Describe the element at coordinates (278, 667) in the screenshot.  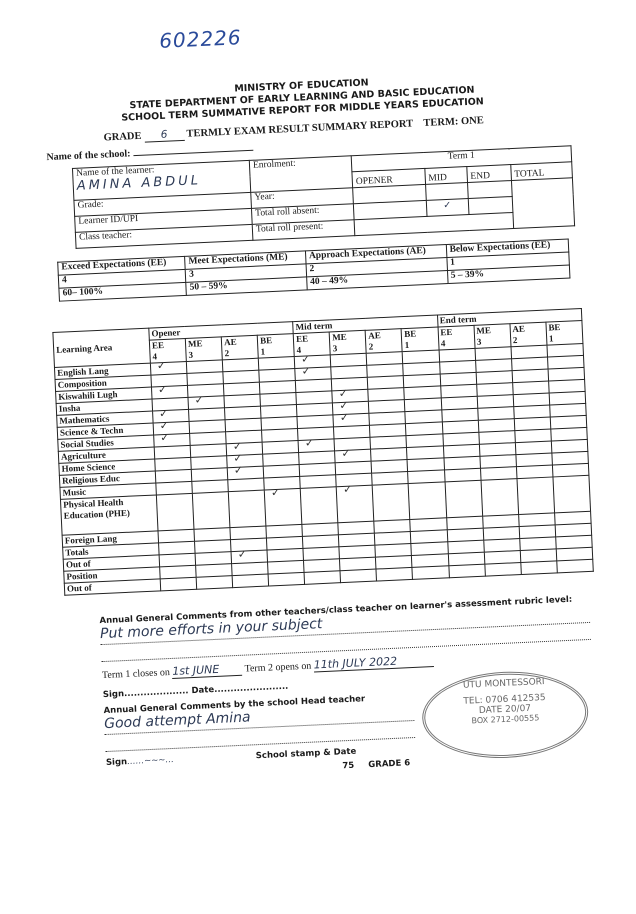
I see `term2-opens-label: Term 2 opens on` at that location.